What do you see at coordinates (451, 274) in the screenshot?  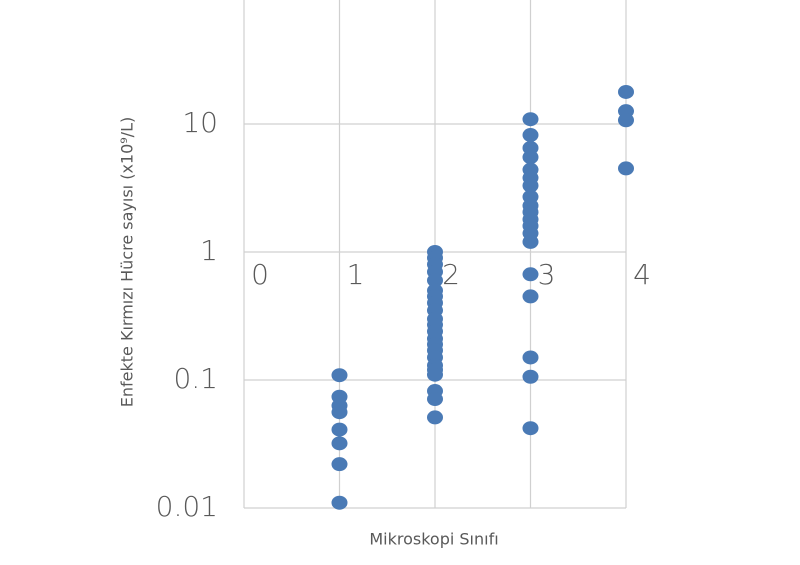 I see `x-tick-label: 2` at bounding box center [451, 274].